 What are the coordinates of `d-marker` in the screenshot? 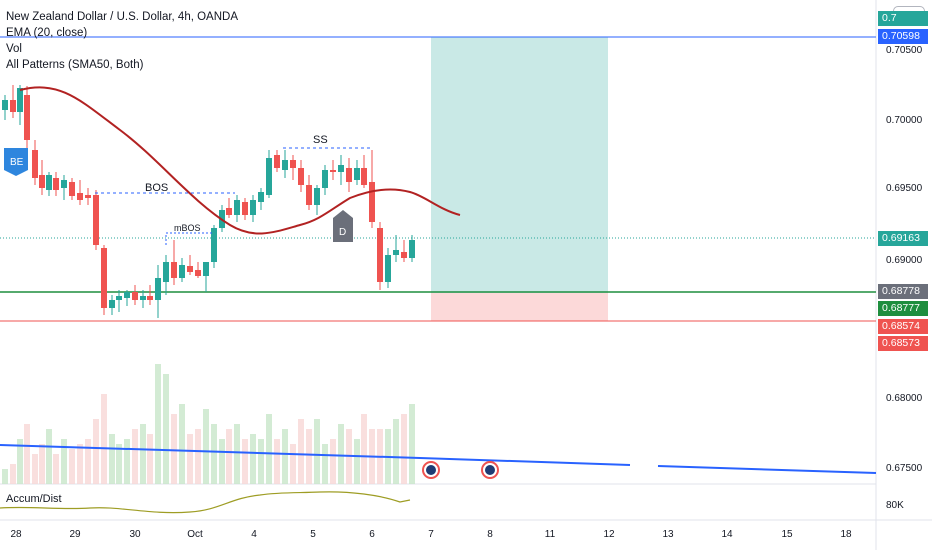 It's located at (343, 226).